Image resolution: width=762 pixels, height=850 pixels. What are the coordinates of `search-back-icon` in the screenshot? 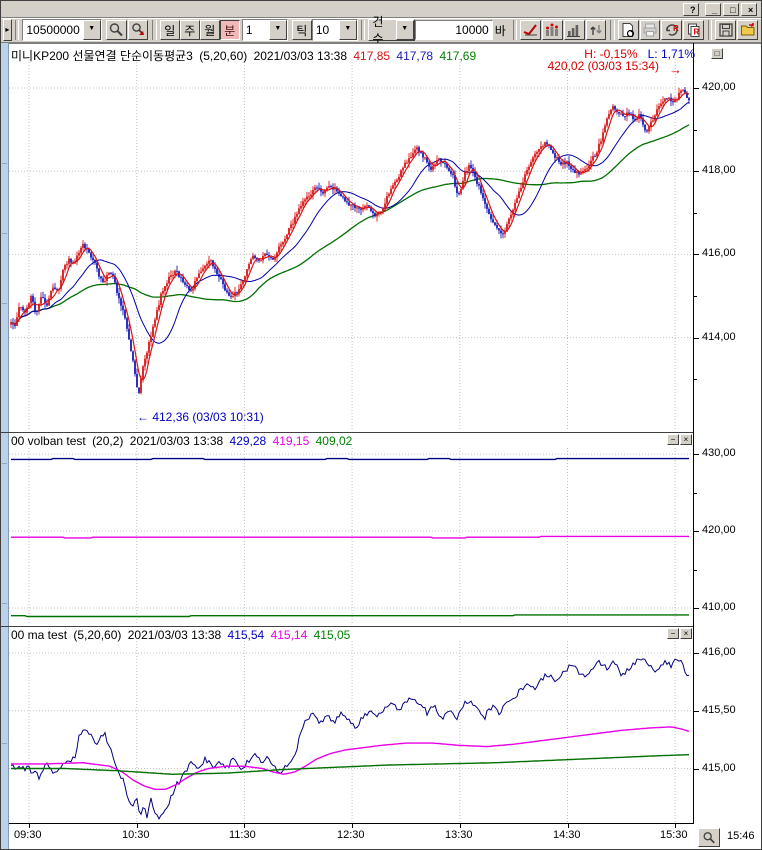 It's located at (138, 29).